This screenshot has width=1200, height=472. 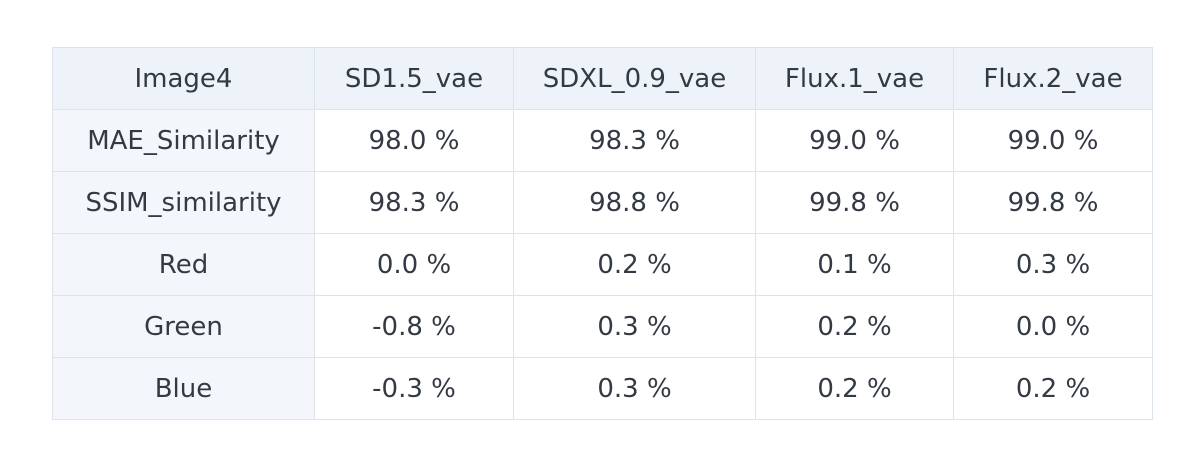 What do you see at coordinates (183, 140) in the screenshot?
I see `row-label: MAE_Similarity` at bounding box center [183, 140].